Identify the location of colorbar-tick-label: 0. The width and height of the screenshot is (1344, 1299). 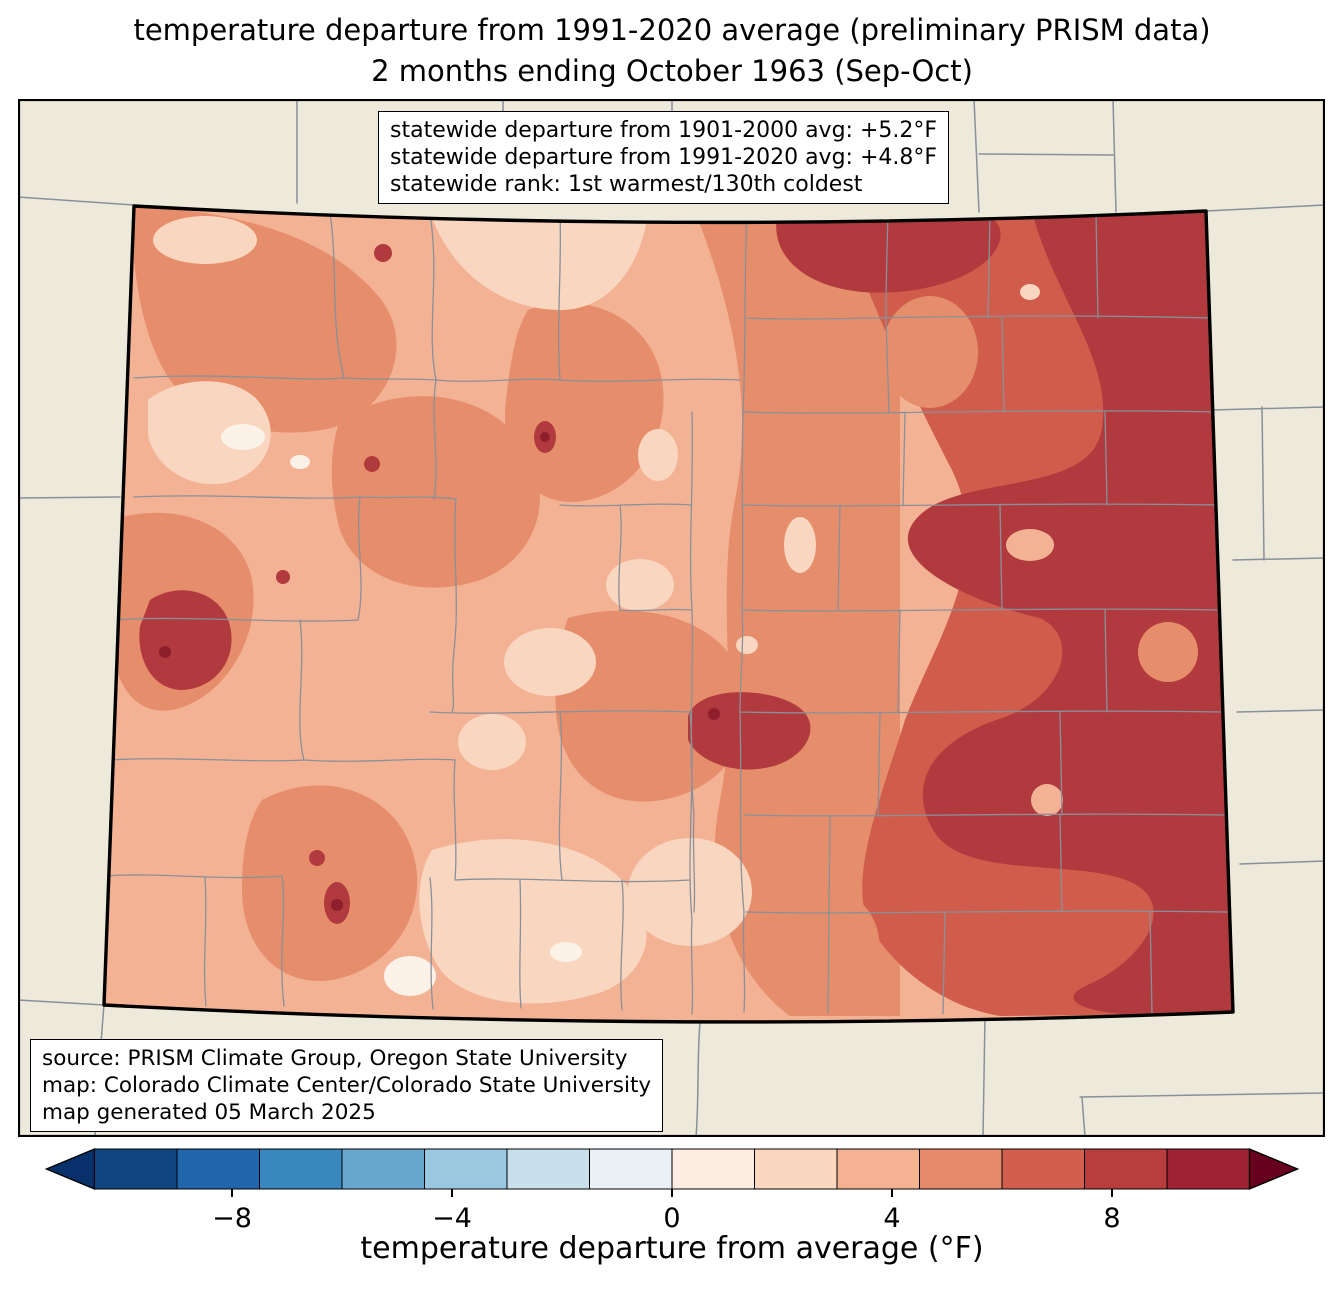
(671, 1218).